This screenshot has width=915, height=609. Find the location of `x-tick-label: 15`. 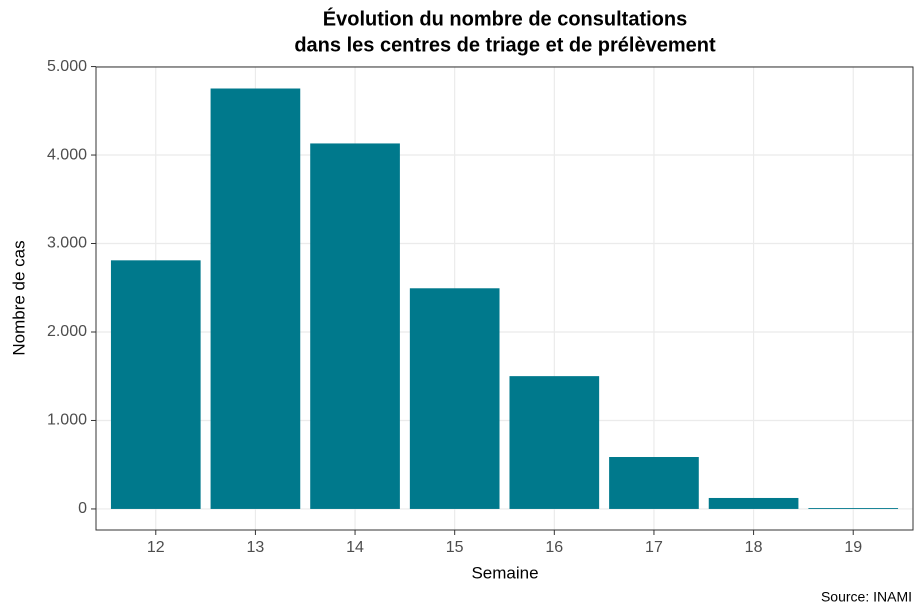

x-tick-label: 15 is located at coordinates (455, 547).